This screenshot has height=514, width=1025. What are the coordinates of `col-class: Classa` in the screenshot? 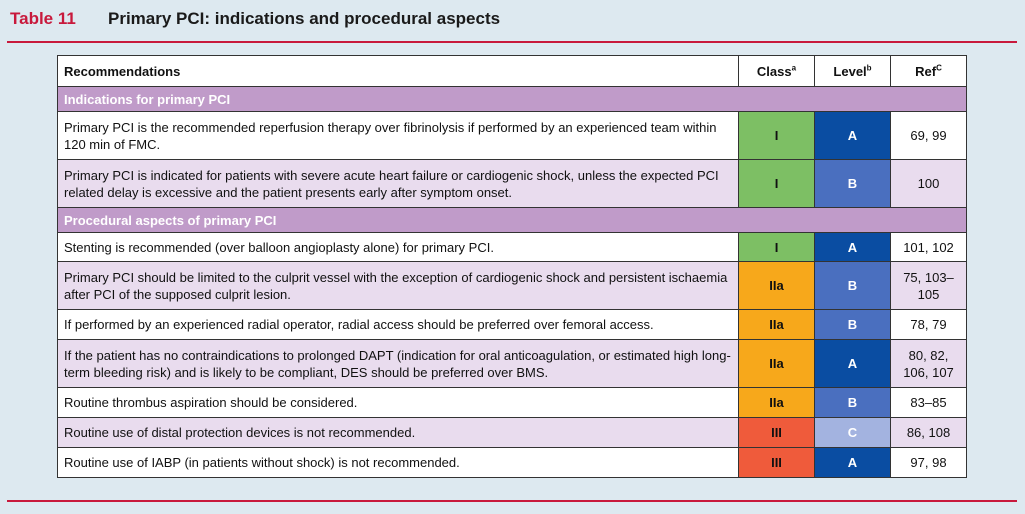 It's located at (776, 71).